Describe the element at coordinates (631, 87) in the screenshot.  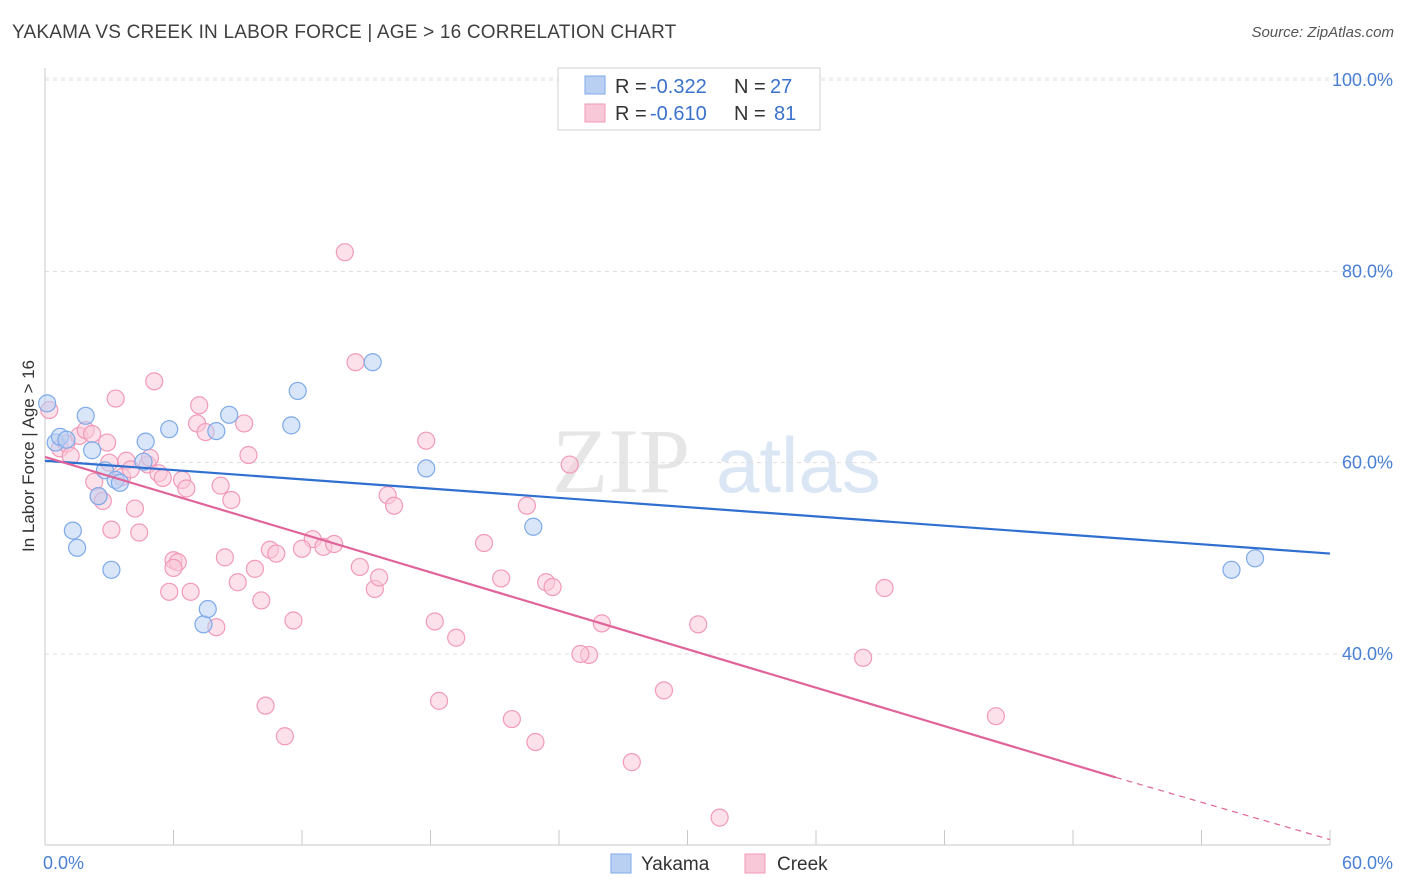
I see `yakama-r-label: R =` at that location.